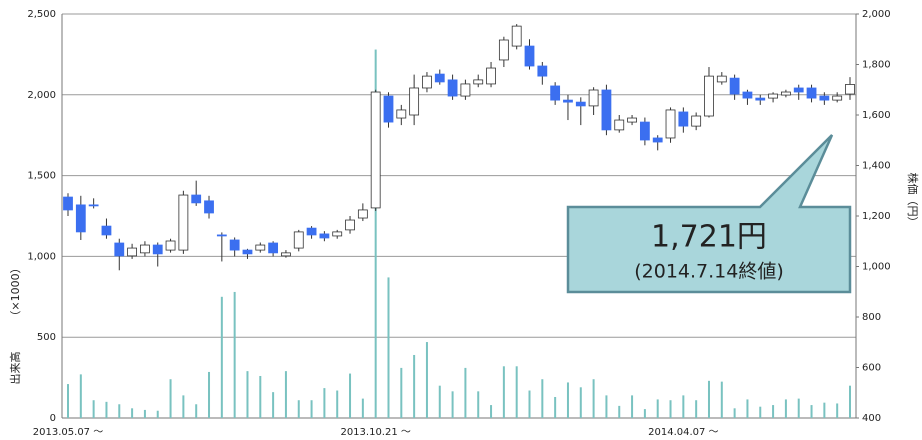  What do you see at coordinates (913, 200) in the screenshot?
I see `y2-axis-label: 株価（円）` at bounding box center [913, 200].